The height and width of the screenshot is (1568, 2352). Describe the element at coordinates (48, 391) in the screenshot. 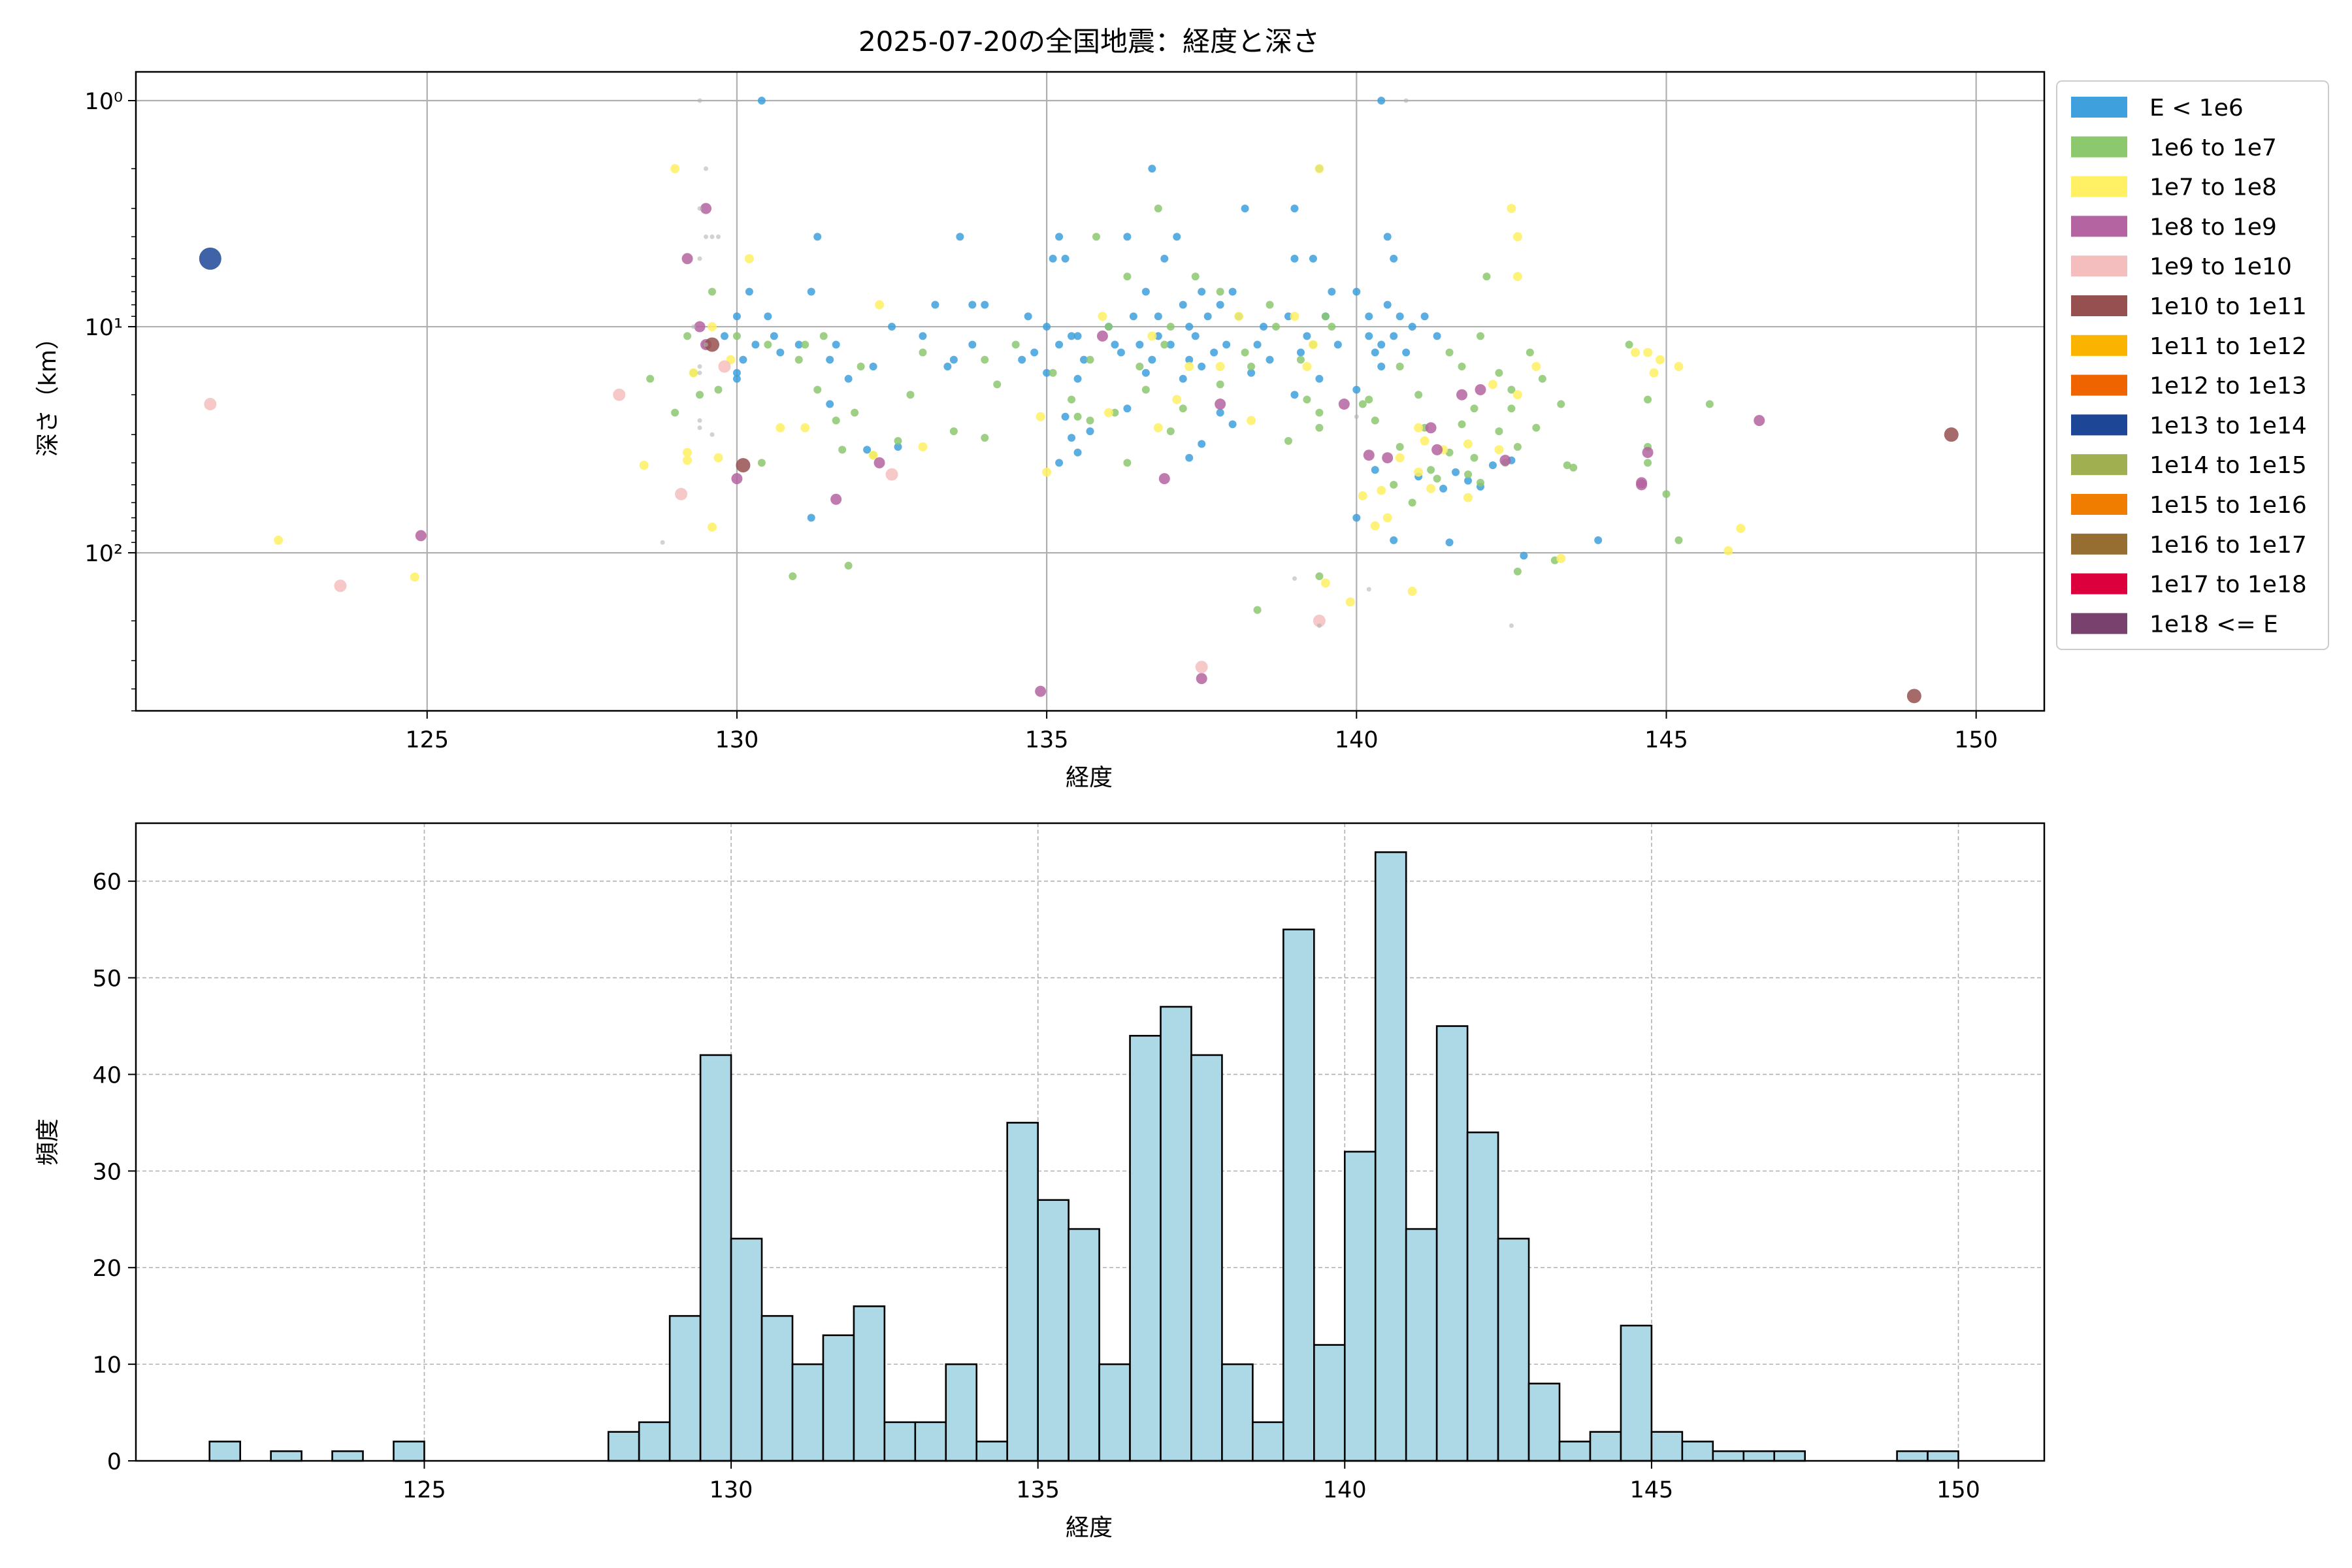

I see `scatter-y-axis-label: 深さ（km）` at that location.